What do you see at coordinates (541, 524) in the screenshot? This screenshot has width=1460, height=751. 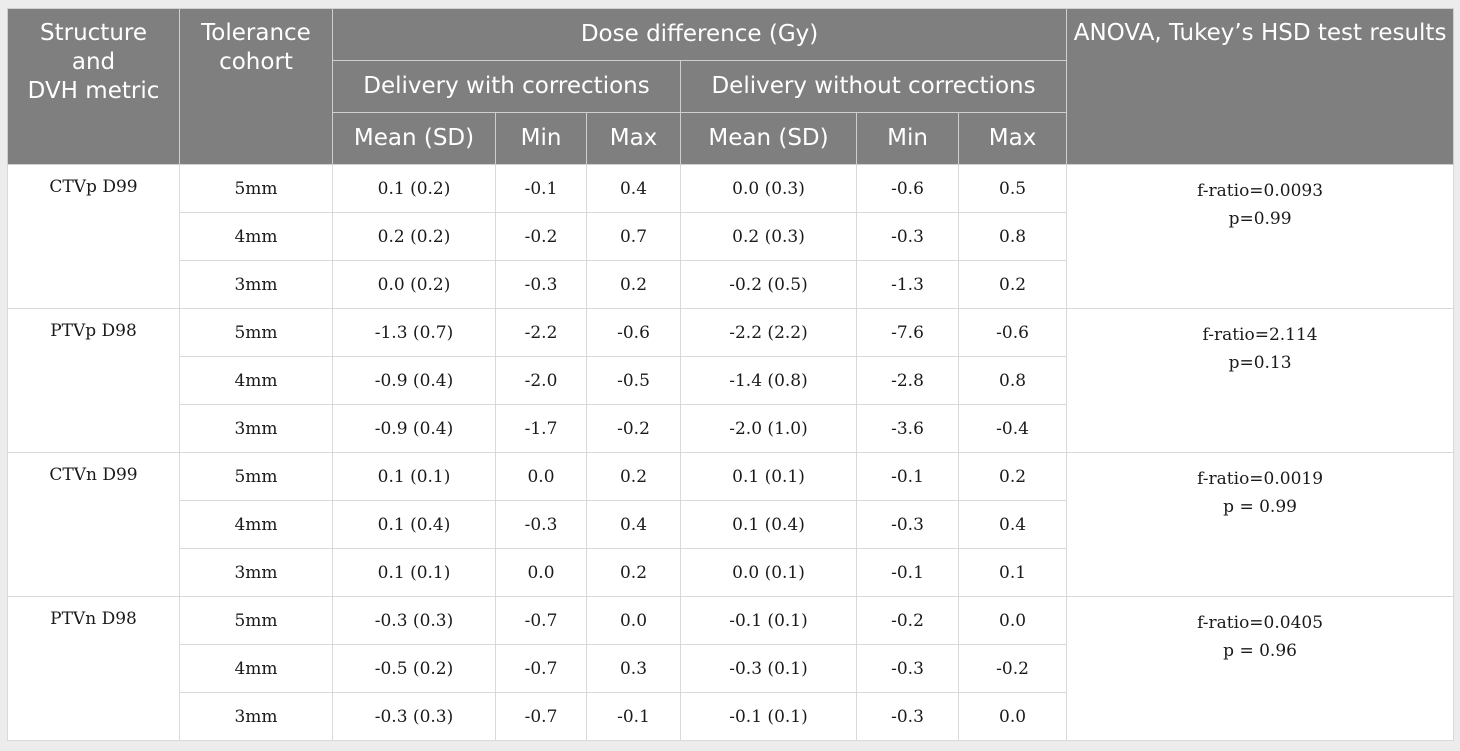 I see `with-min-cell: -0.3` at bounding box center [541, 524].